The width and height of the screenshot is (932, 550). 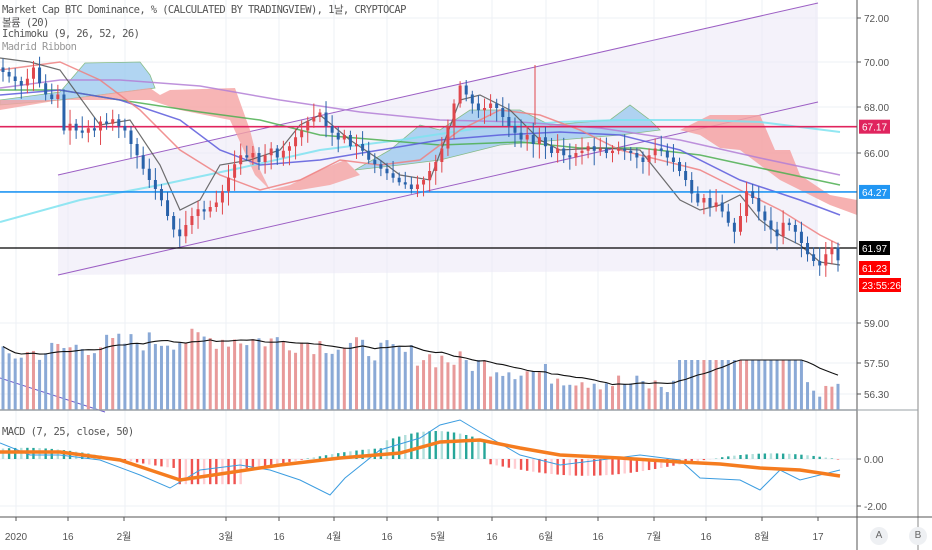 I want to click on axis-button-a: A, so click(x=879, y=536).